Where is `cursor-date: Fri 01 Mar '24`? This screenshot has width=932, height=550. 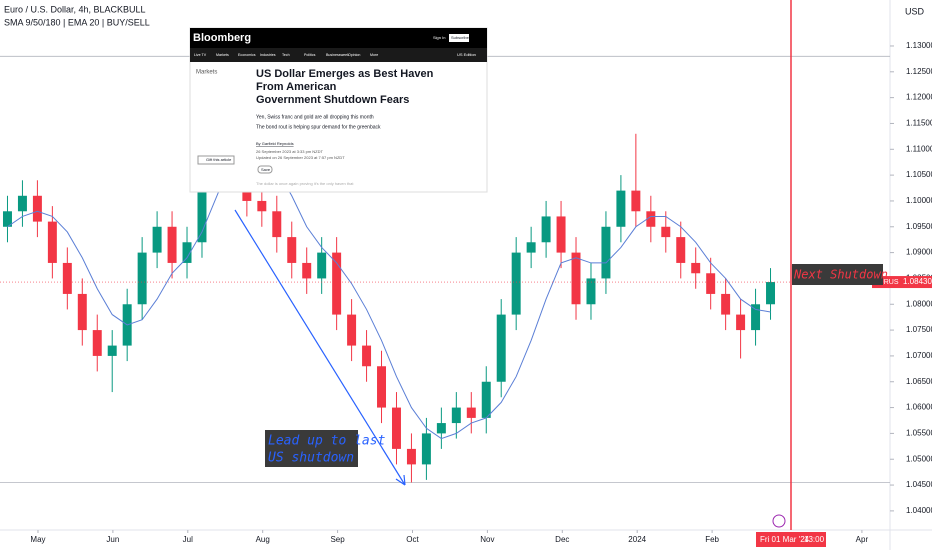
cursor-date: Fri 01 Mar '24 is located at coordinates (785, 539).